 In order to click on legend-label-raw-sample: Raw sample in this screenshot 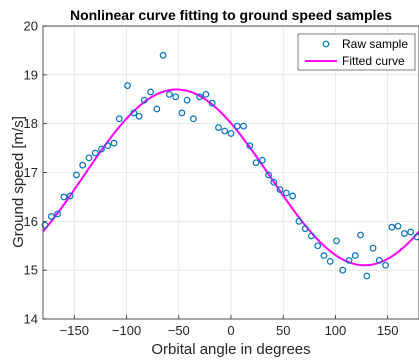, I will do `click(375, 44)`.